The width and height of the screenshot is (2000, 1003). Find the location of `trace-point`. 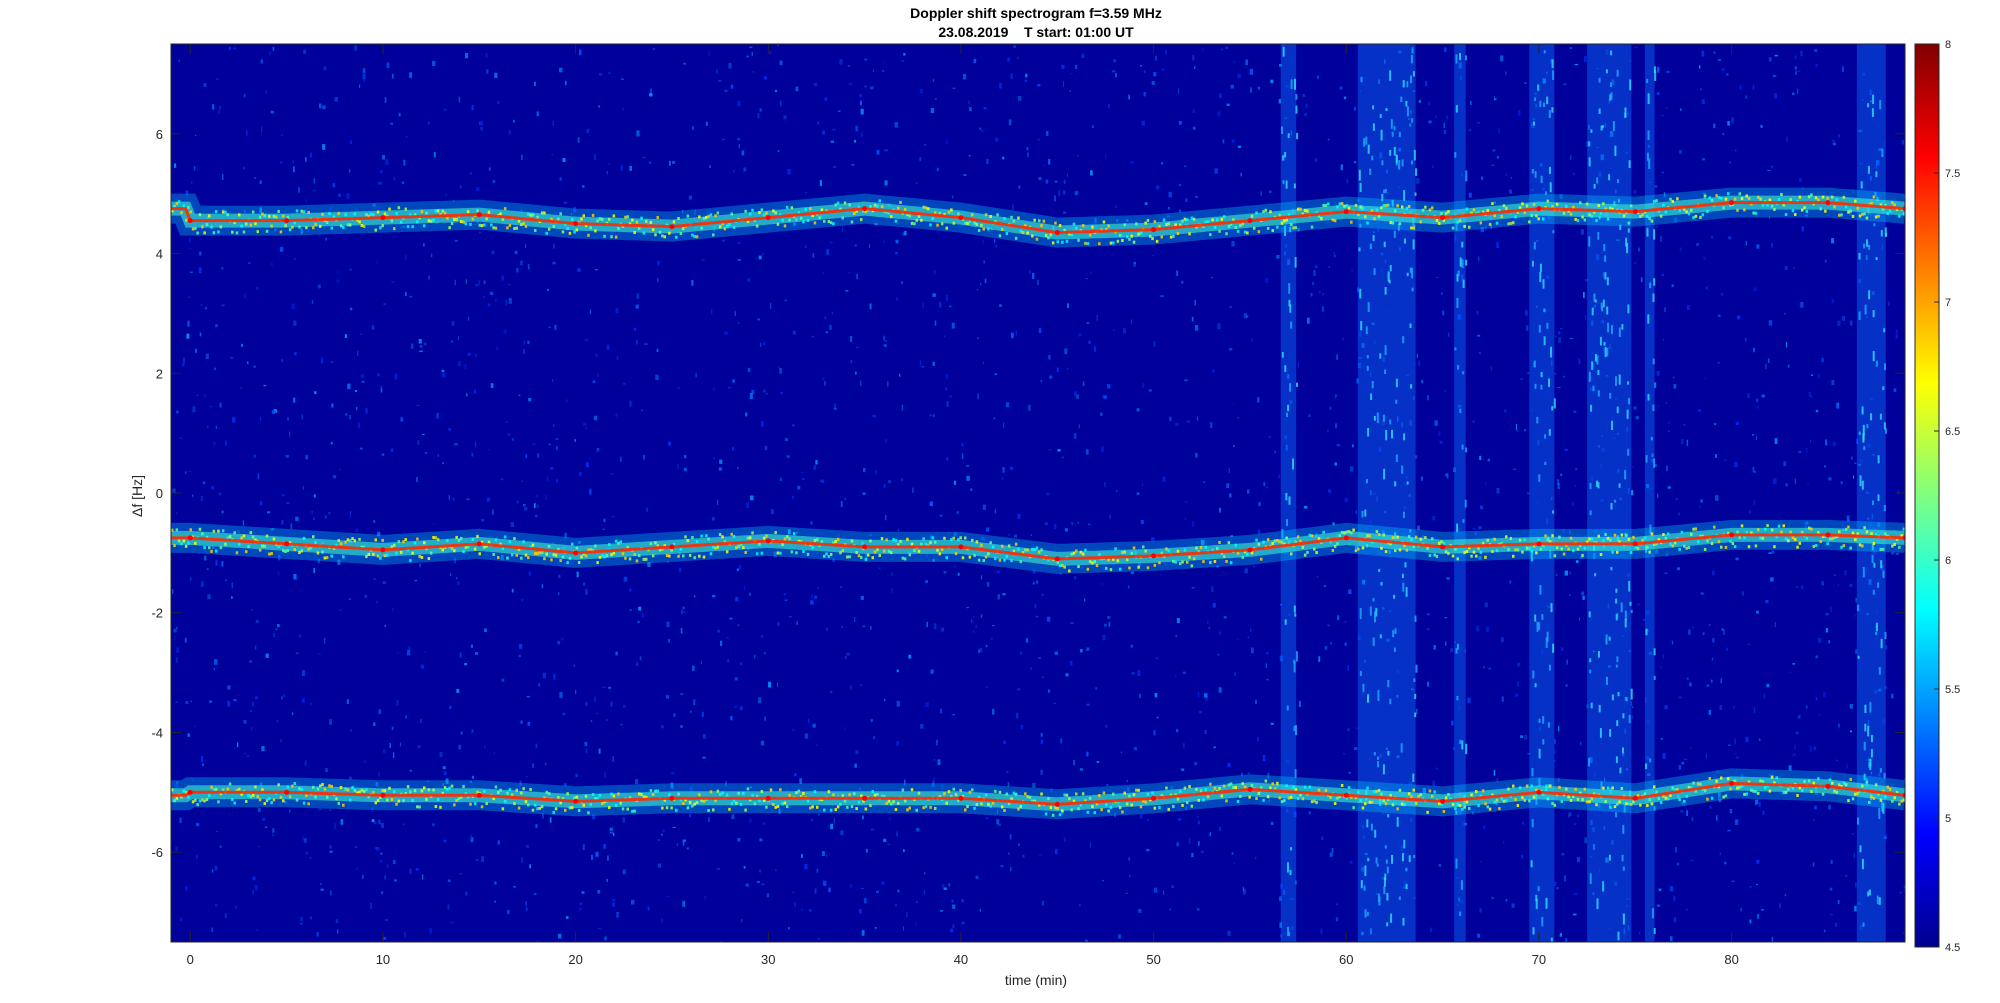

trace-point is located at coordinates (1346, 212).